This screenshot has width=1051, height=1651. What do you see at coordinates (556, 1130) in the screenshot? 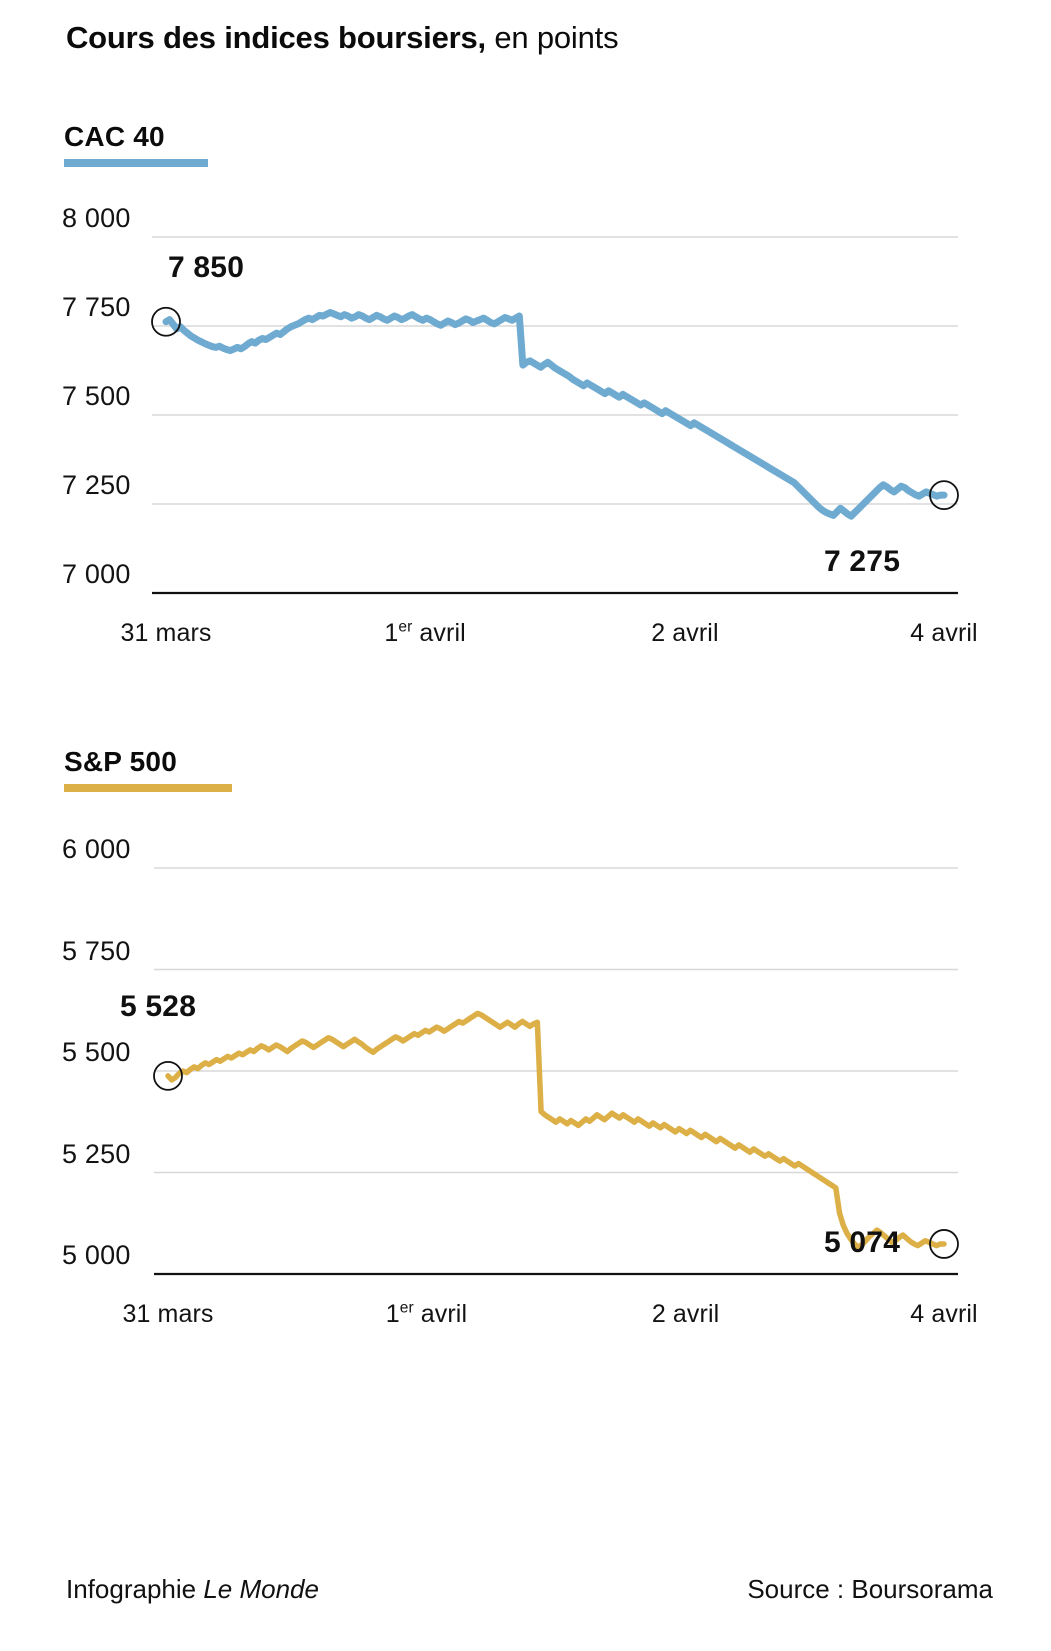
I see `series-line-sp500` at bounding box center [556, 1130].